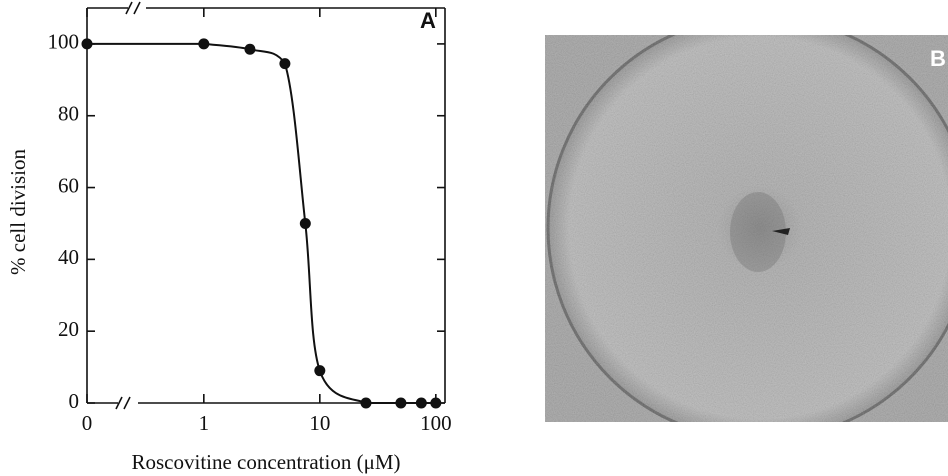 This screenshot has height=476, width=948. I want to click on y-tick-label: 100, so click(64, 42).